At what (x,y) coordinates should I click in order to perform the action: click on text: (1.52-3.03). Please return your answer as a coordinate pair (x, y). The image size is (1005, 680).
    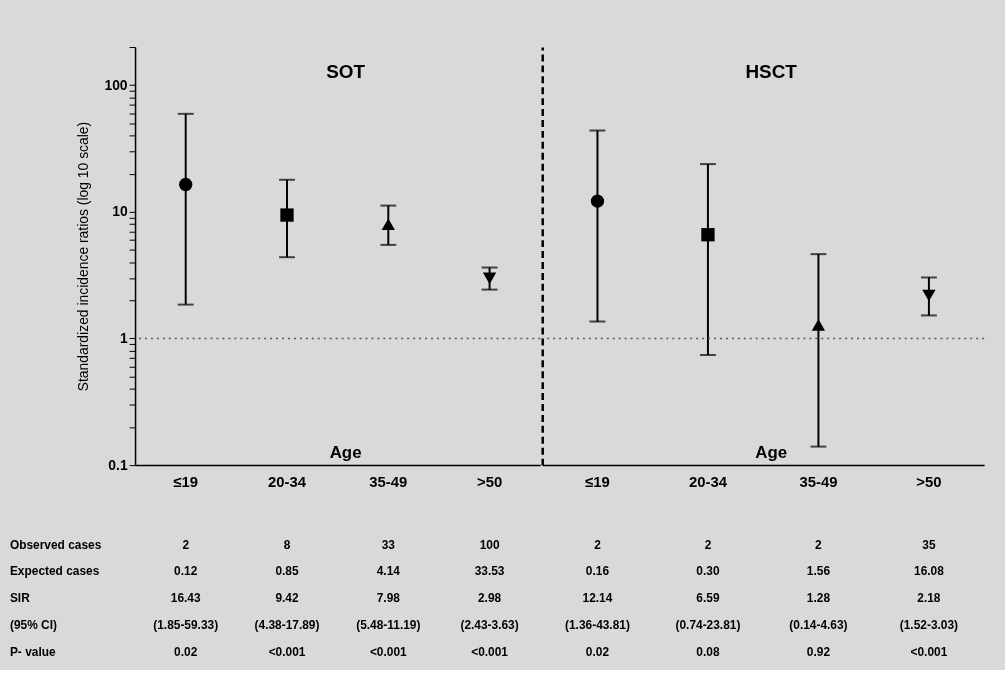
    Looking at the image, I should click on (929, 624).